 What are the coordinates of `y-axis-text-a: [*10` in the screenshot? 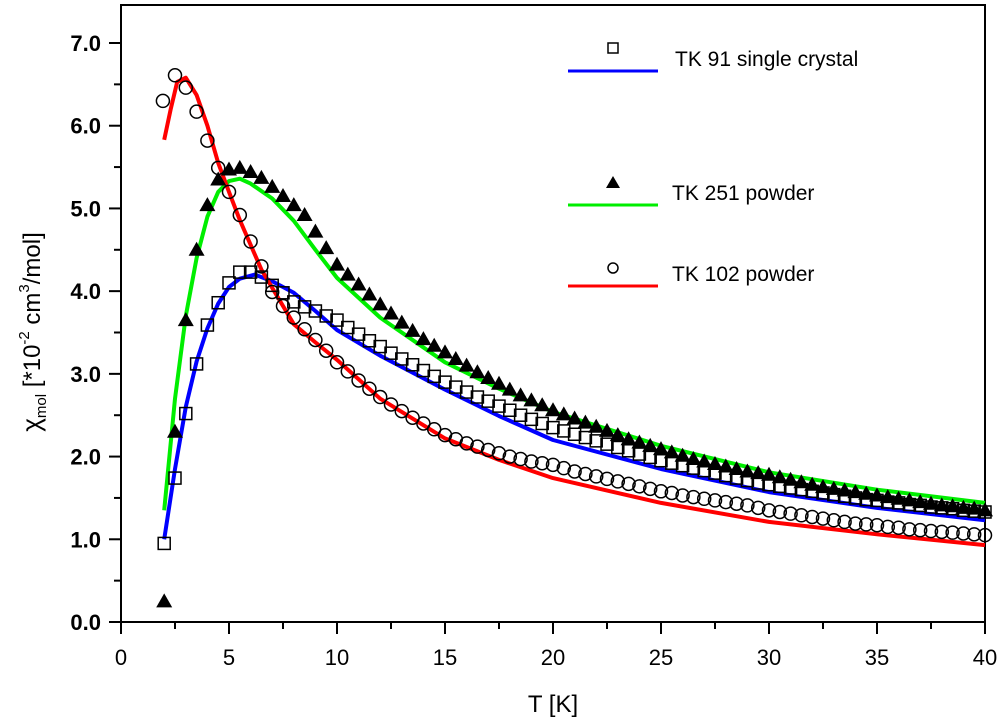 It's located at (32, 369).